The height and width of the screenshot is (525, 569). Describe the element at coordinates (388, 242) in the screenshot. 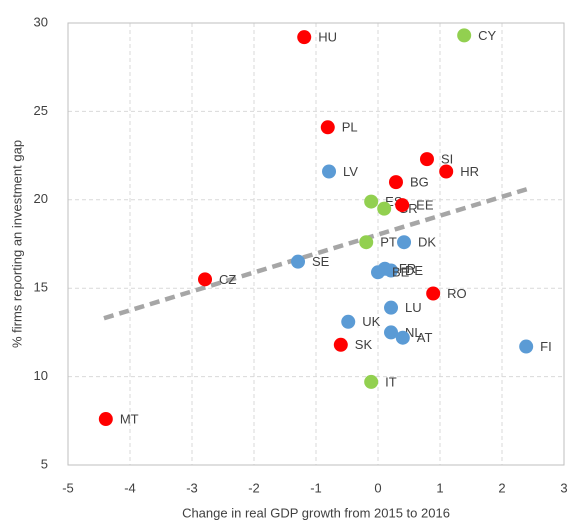

I see `point-label: PT` at that location.